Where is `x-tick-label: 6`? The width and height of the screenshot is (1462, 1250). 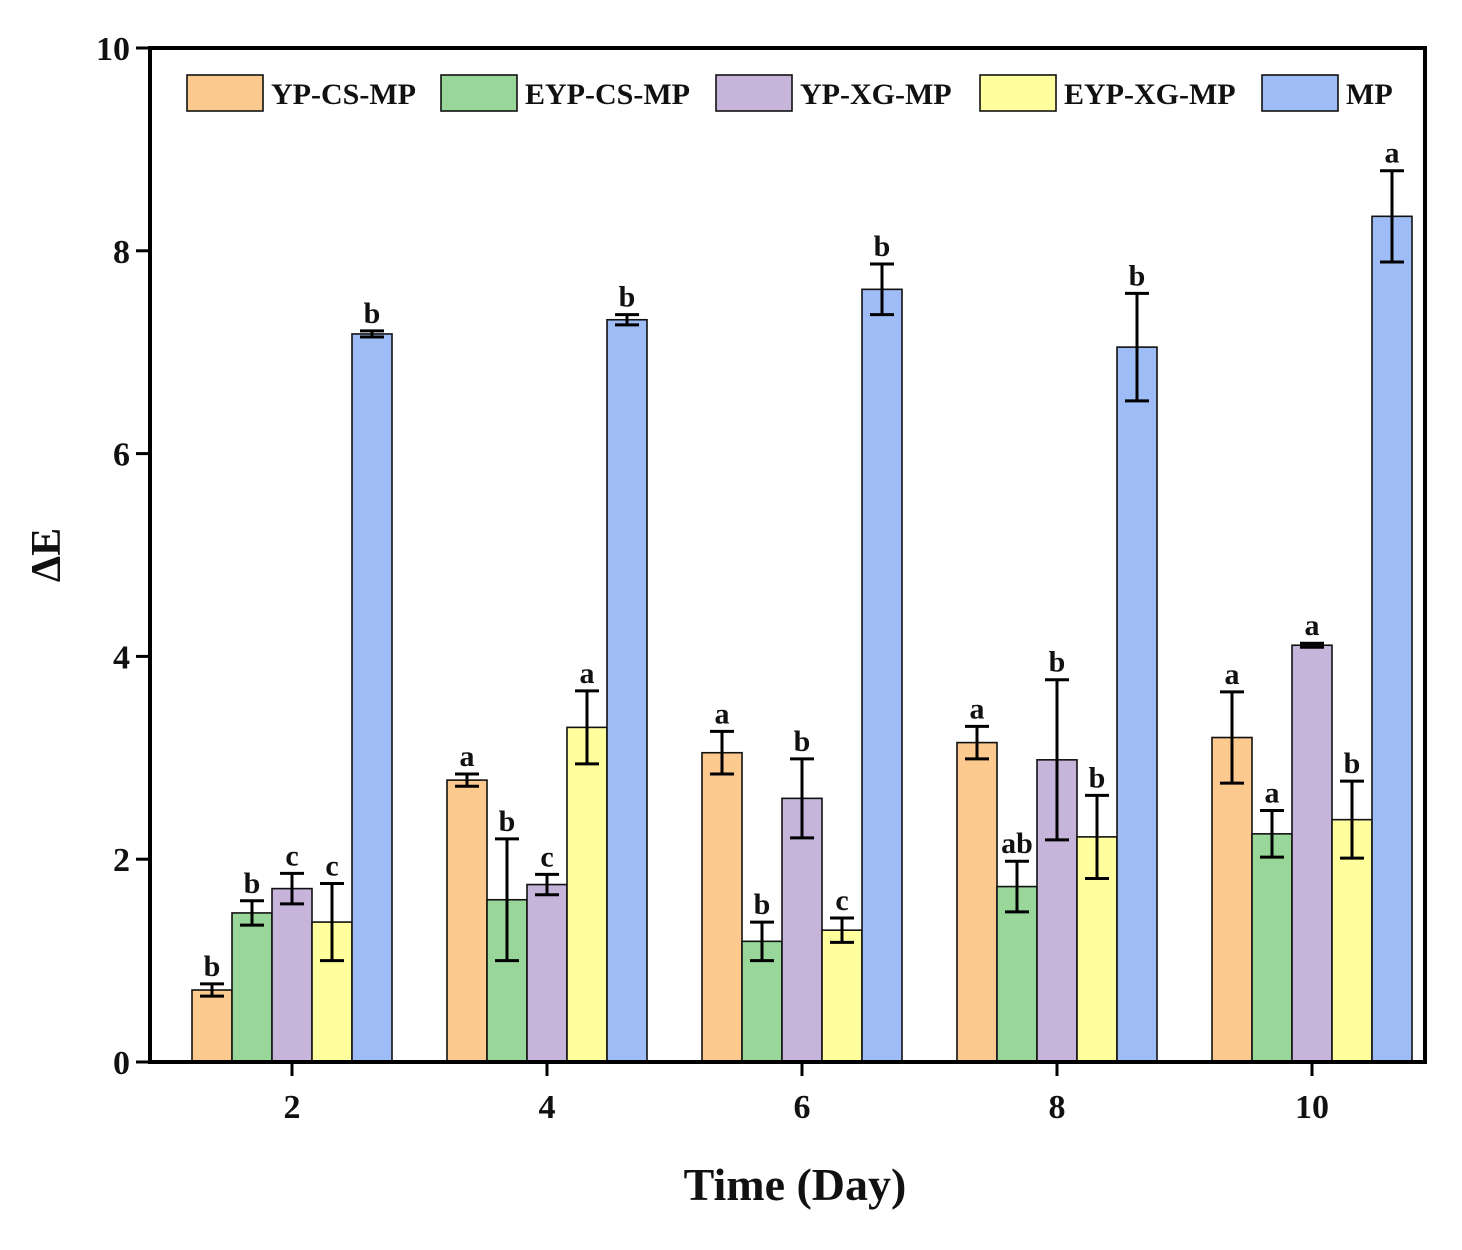 x-tick-label: 6 is located at coordinates (802, 1107).